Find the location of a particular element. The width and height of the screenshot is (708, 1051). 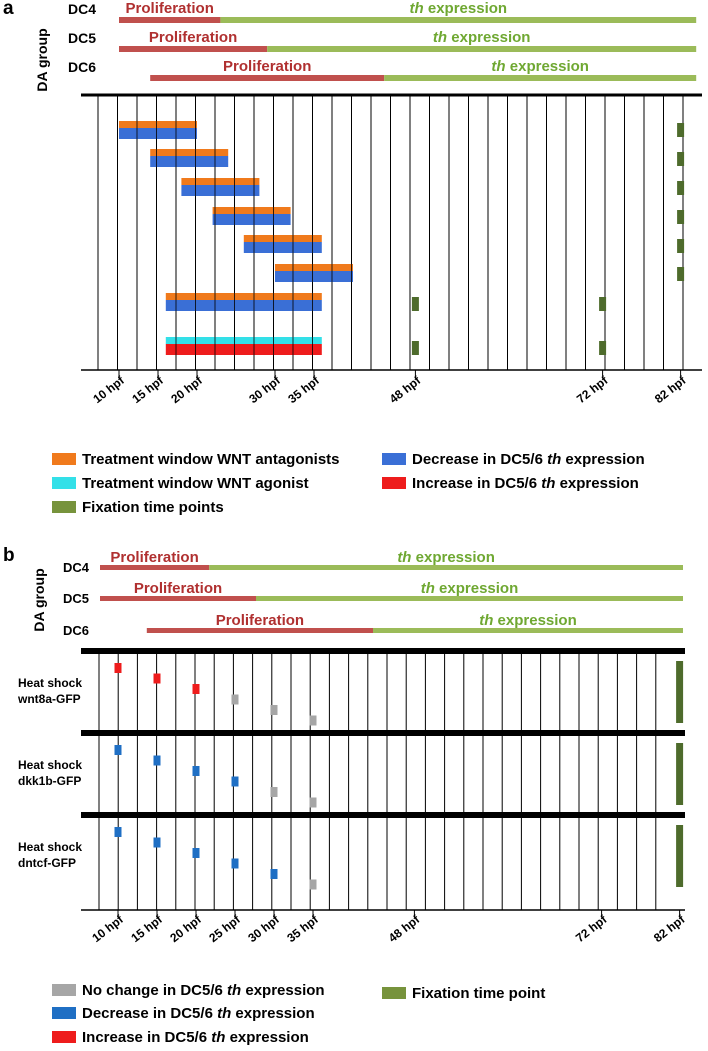

legend-swatch-blue is located at coordinates (394, 459).